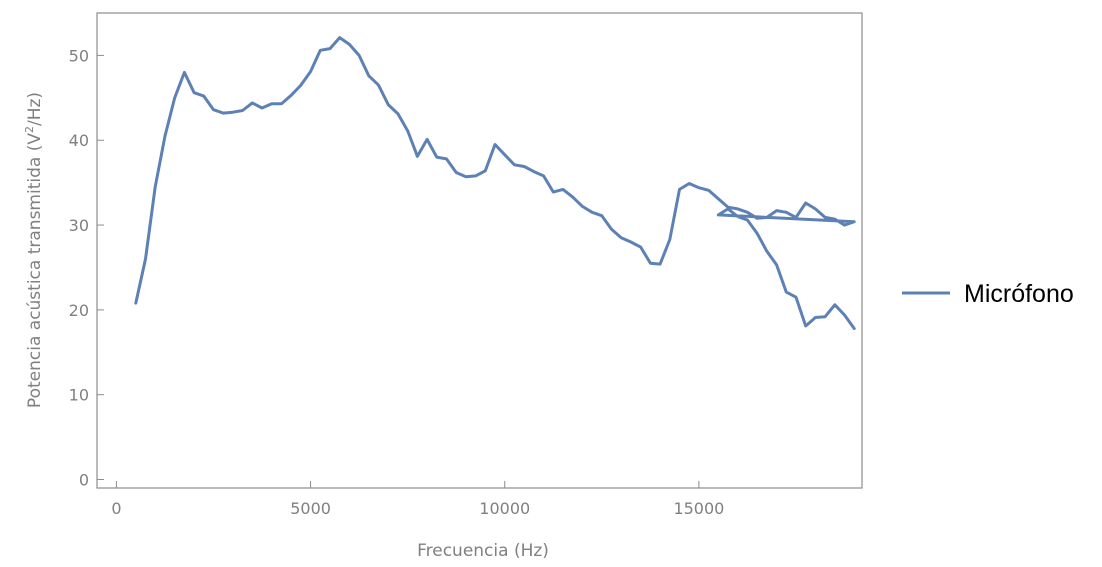 This screenshot has width=1102, height=567. Describe the element at coordinates (116, 508) in the screenshot. I see `x-tick-label: 0` at that location.